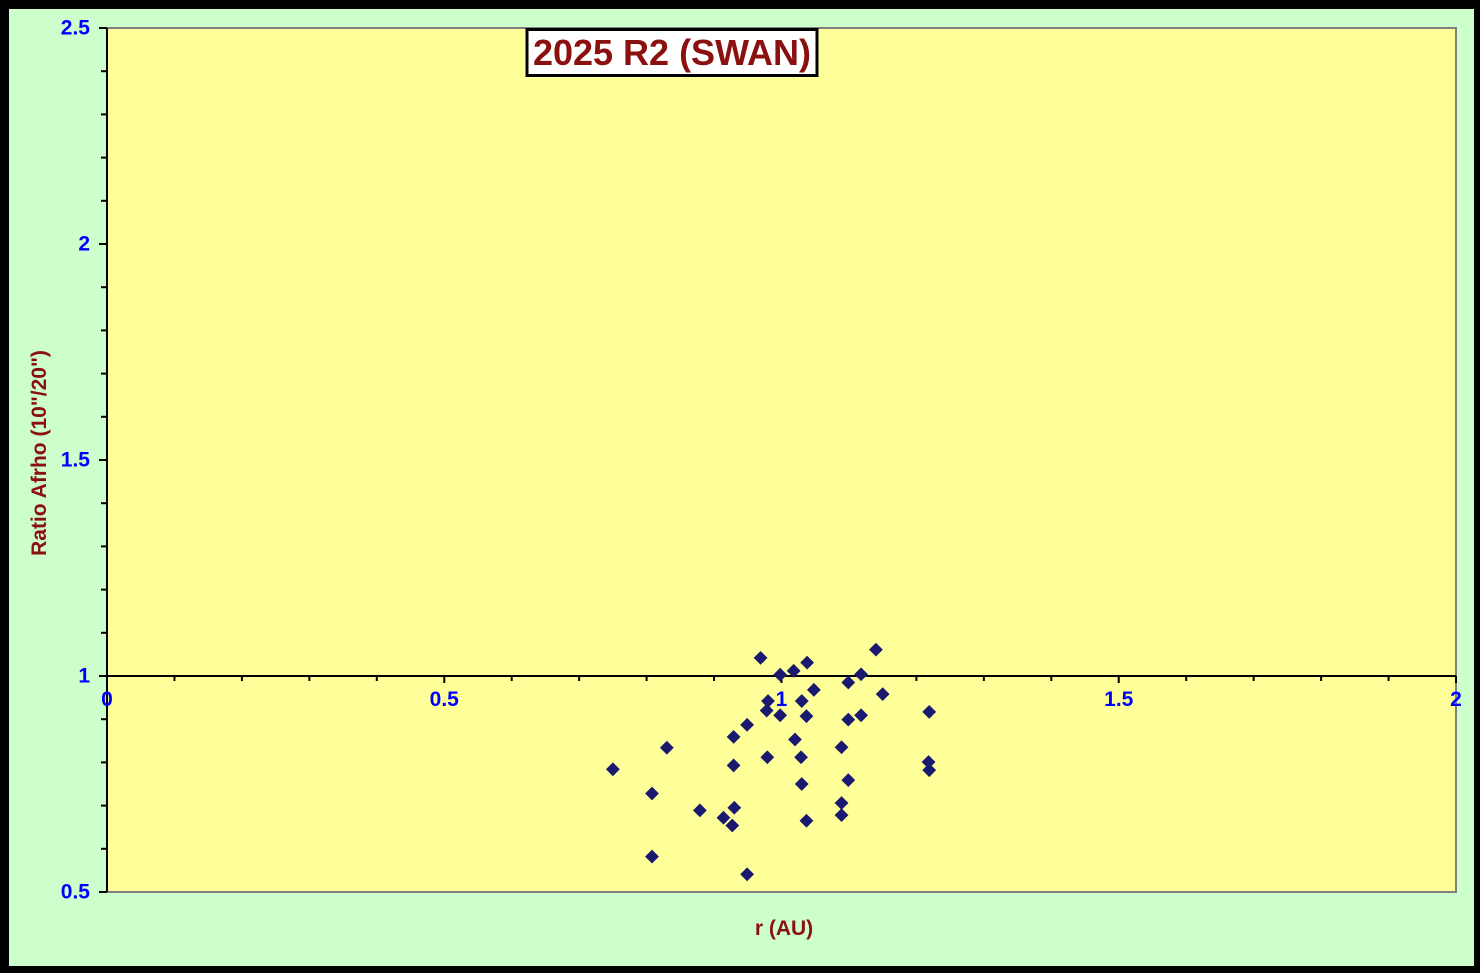 The image size is (1480, 973). I want to click on y-axis-title: Ratio Afrho (10"/20"), so click(39, 453).